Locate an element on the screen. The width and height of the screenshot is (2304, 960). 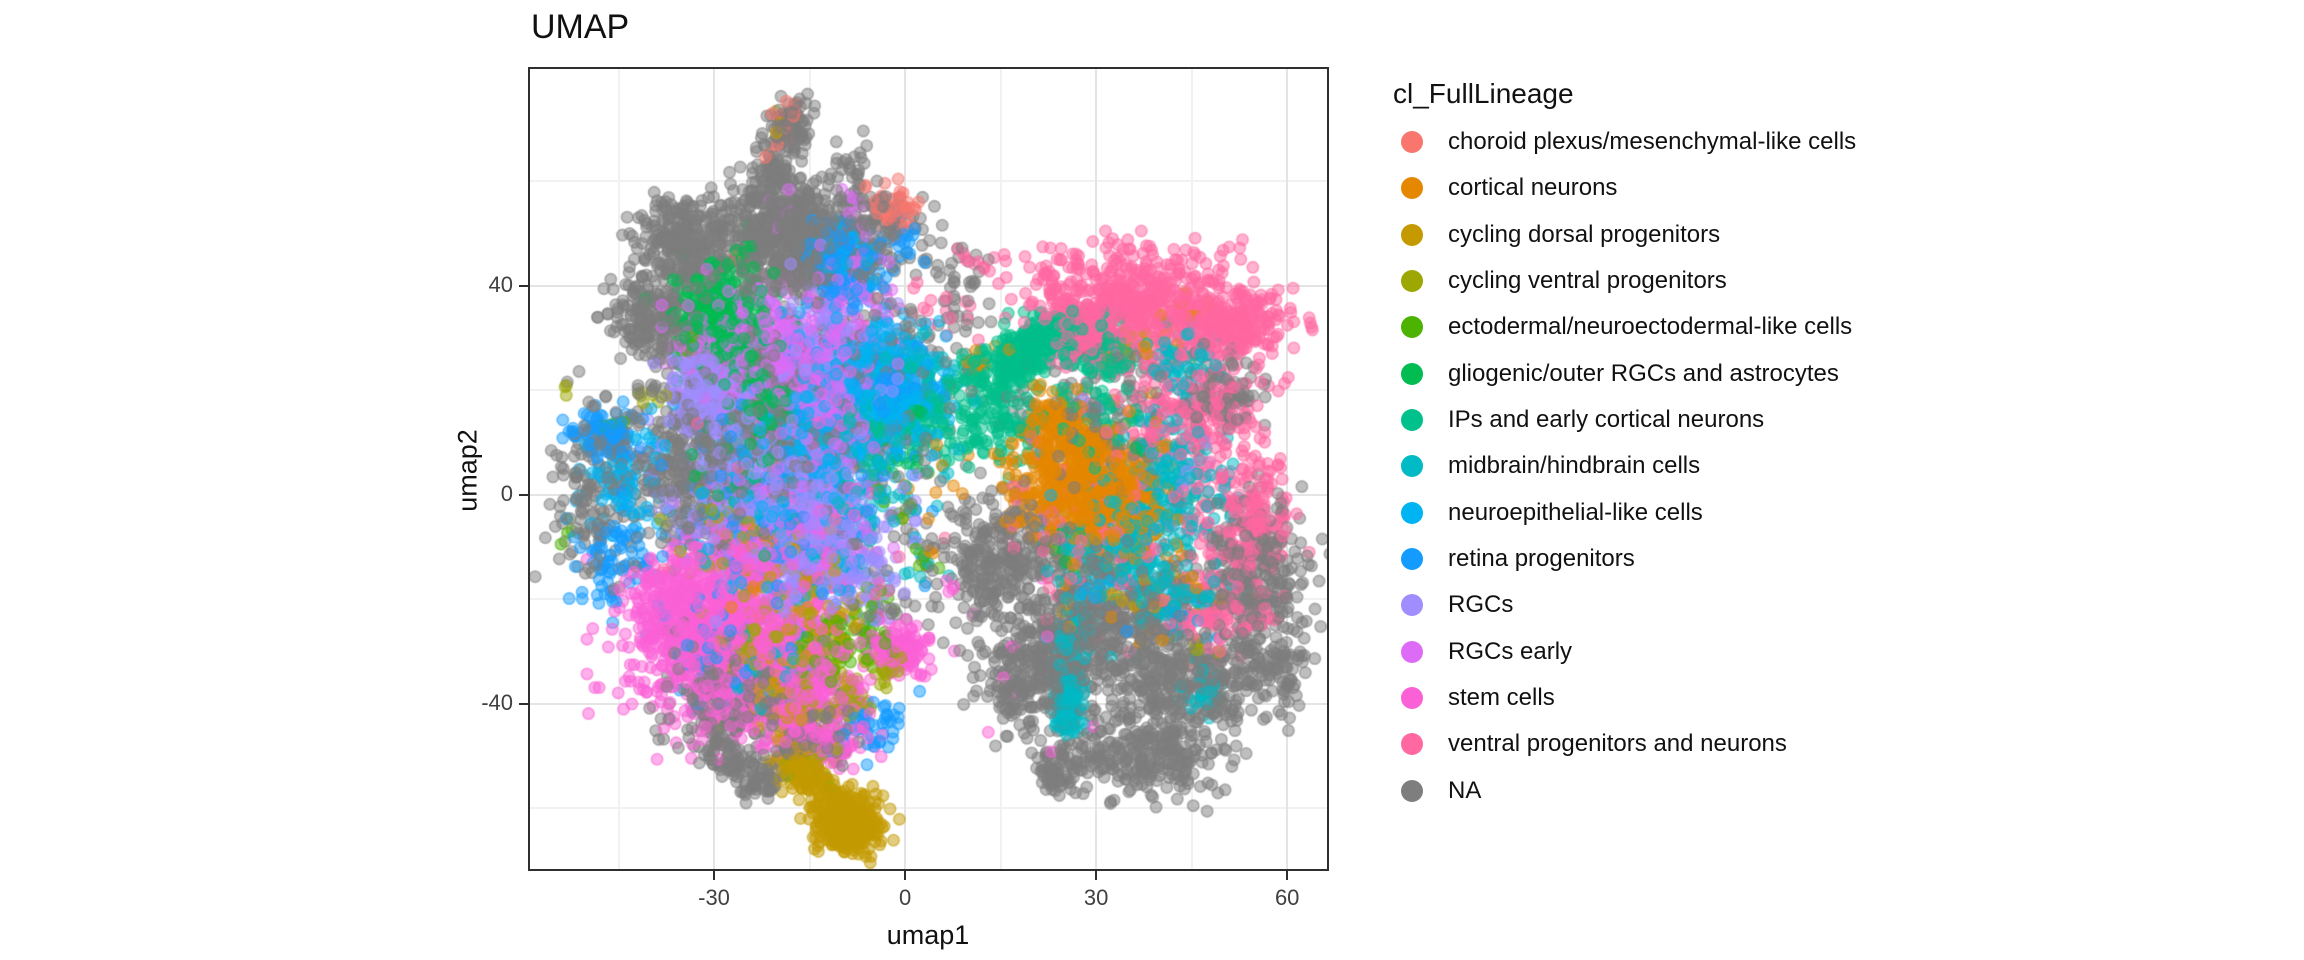
legend-item: neuroepithelial-like cells is located at coordinates (1548, 513).